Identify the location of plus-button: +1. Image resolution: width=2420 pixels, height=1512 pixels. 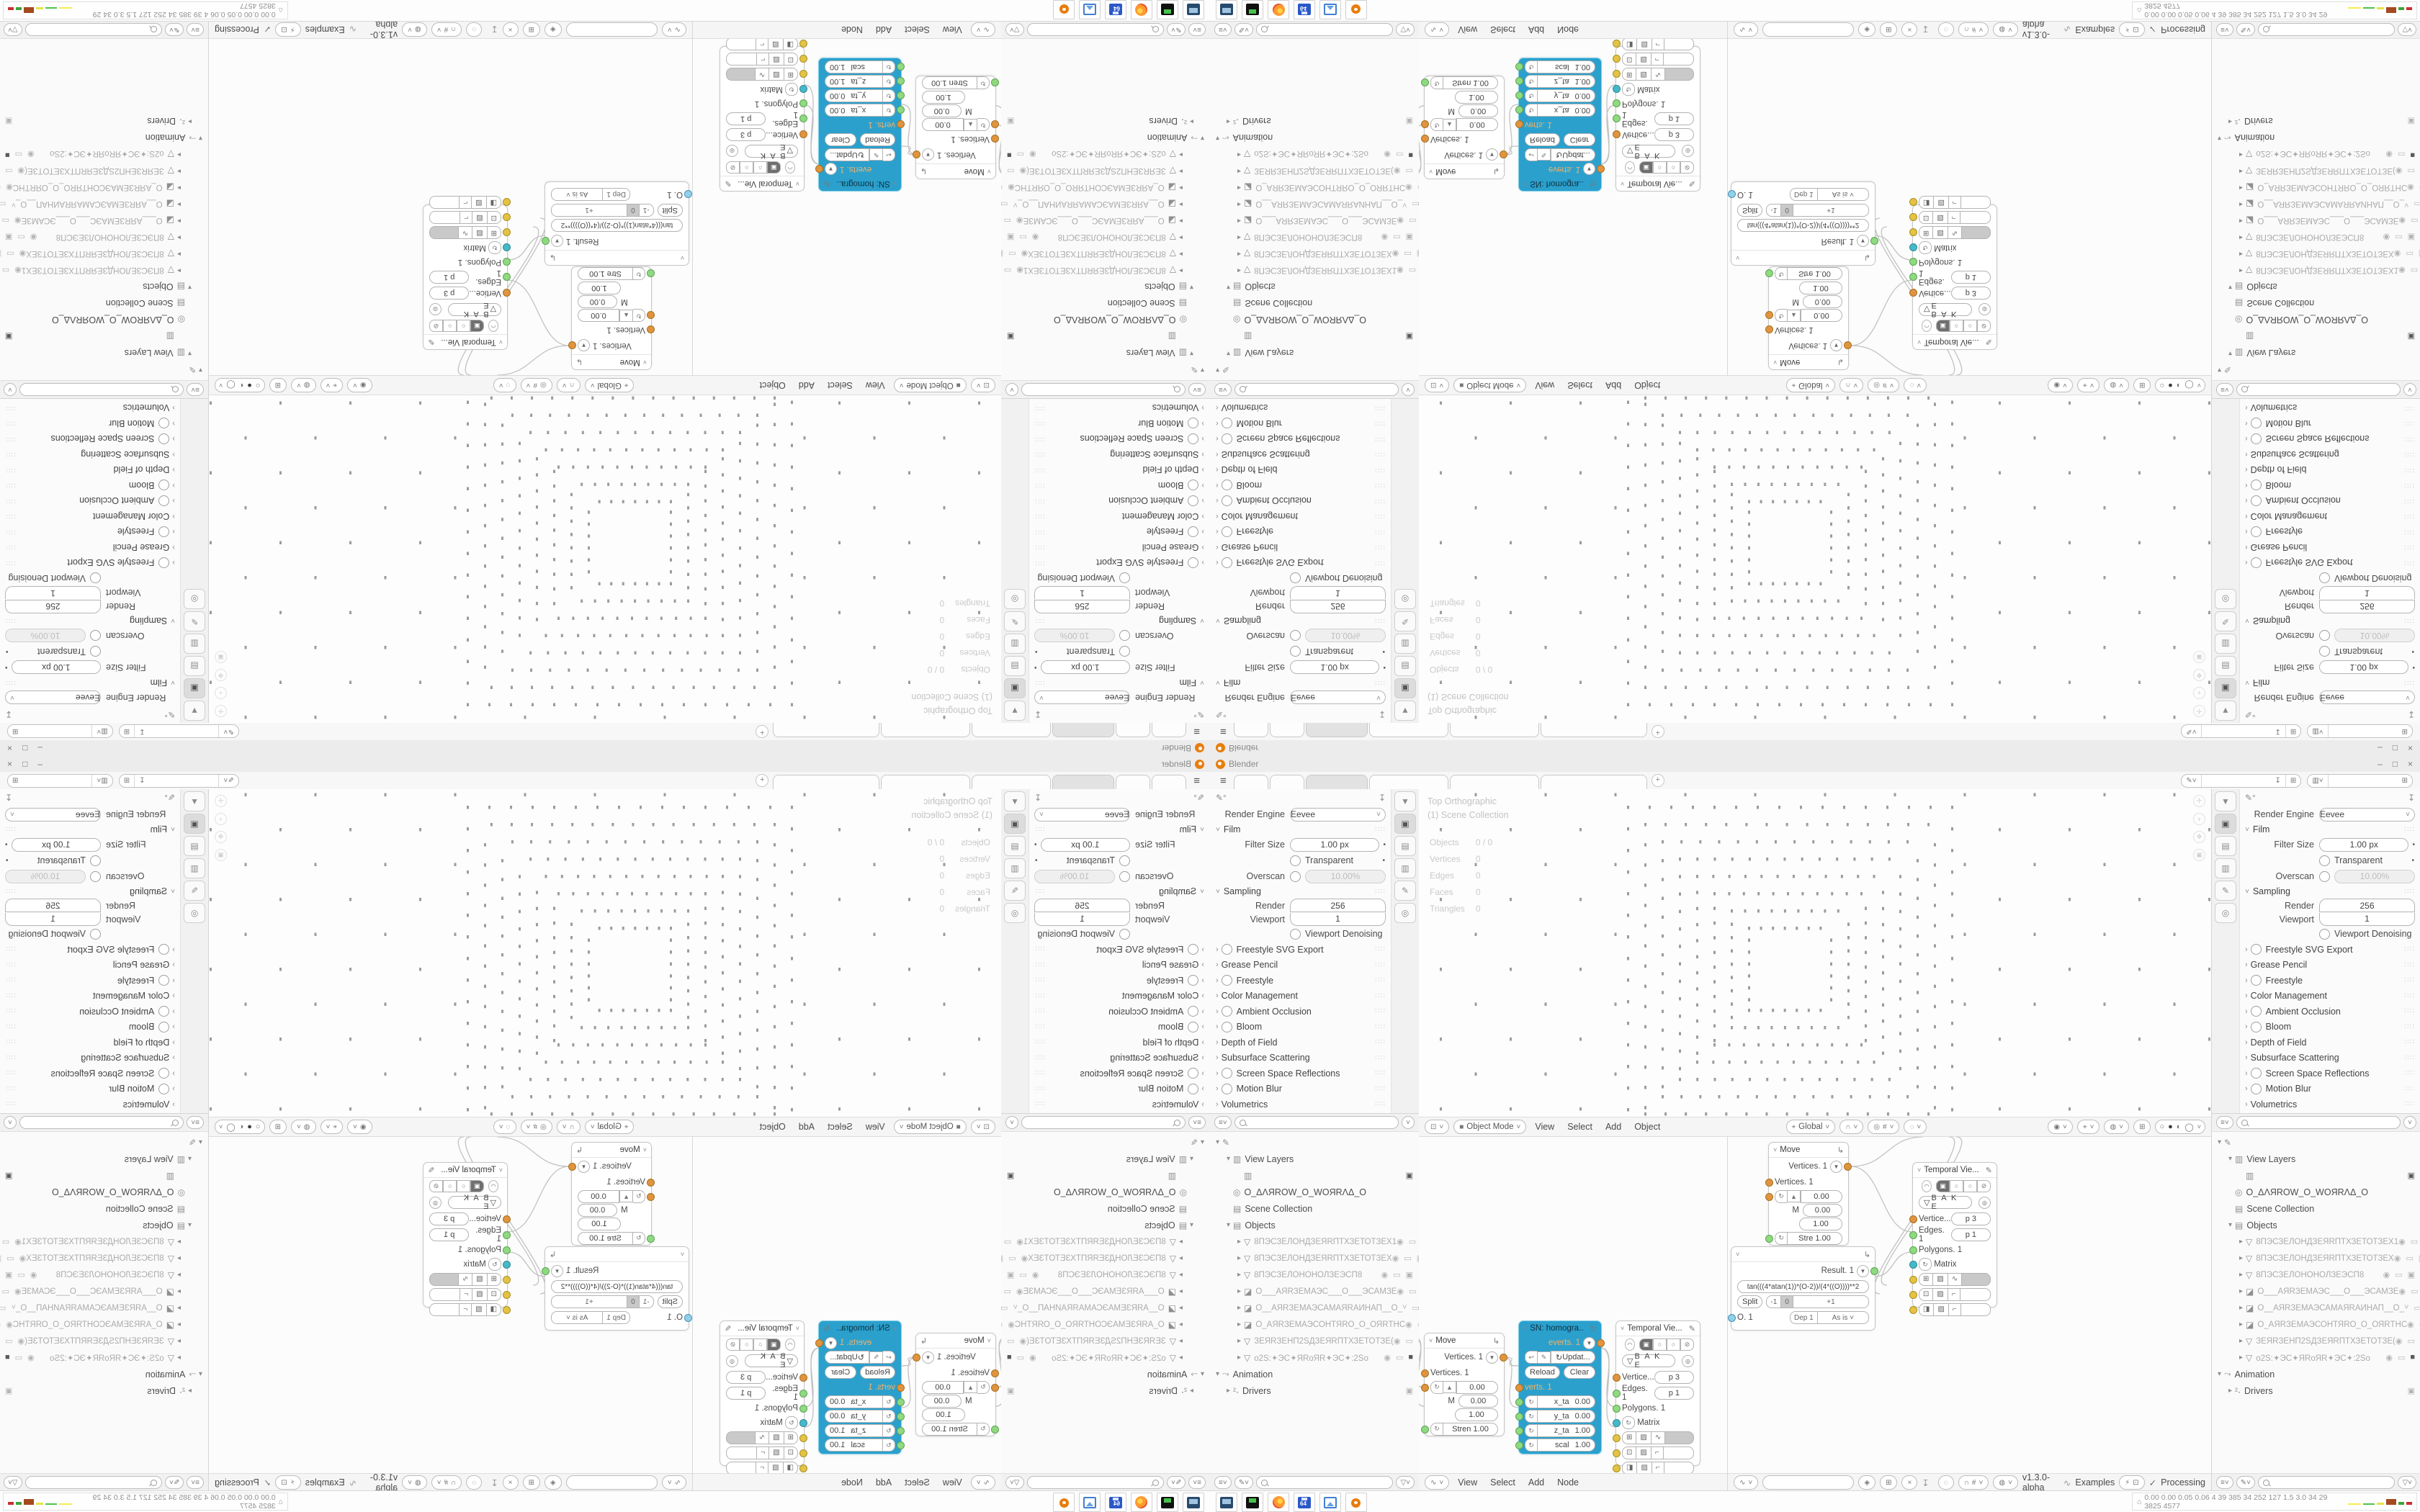
(589, 1301).